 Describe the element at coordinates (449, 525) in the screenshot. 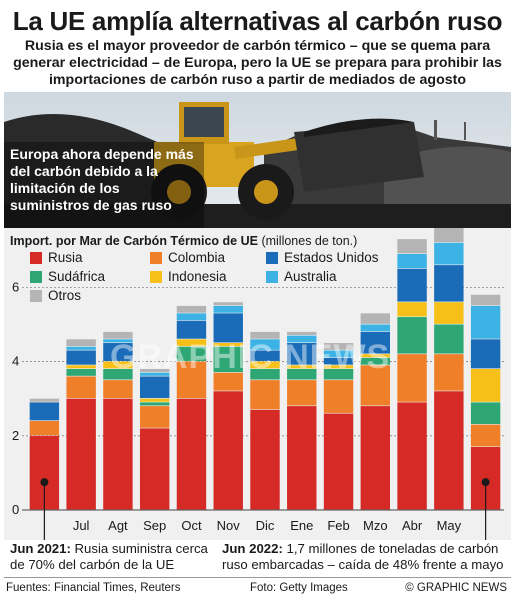

I see `x-tick-label: May` at that location.